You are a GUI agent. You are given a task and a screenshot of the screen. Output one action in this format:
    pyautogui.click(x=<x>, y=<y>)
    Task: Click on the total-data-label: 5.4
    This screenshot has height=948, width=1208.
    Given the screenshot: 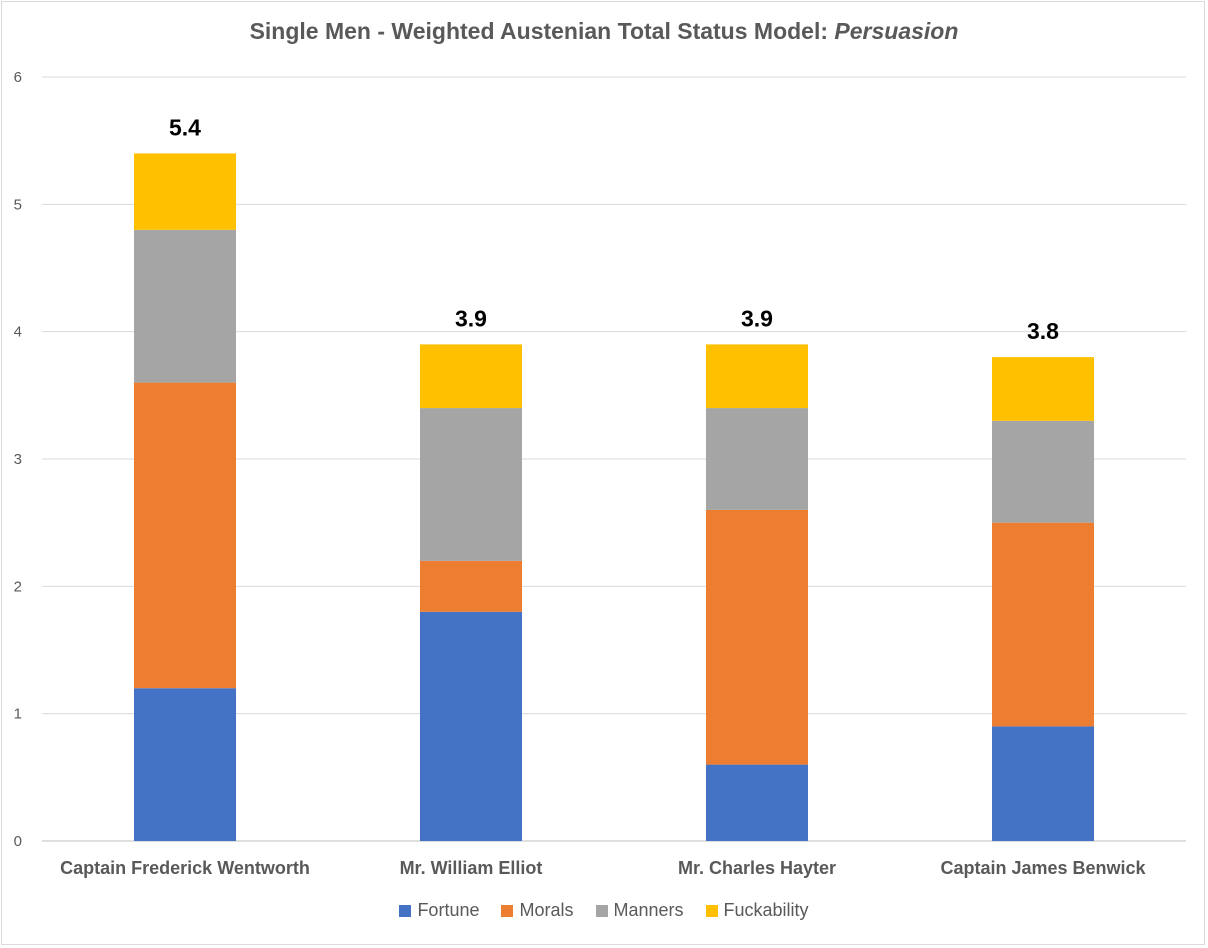 What is the action you would take?
    pyautogui.click(x=185, y=127)
    